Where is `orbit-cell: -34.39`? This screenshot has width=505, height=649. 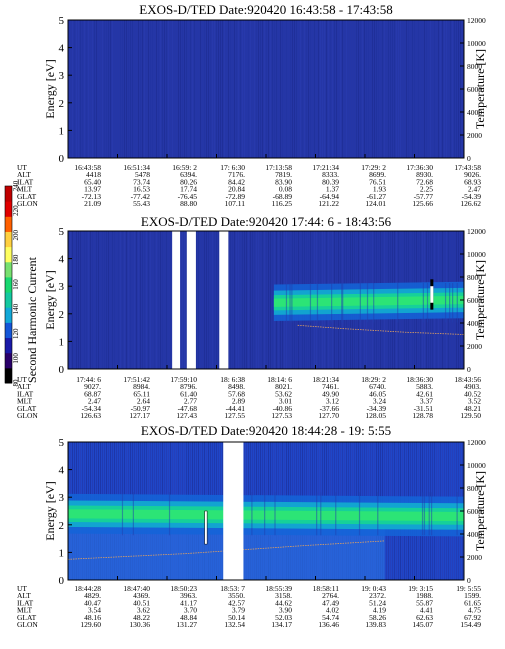
orbit-cell: -34.39 is located at coordinates (377, 408).